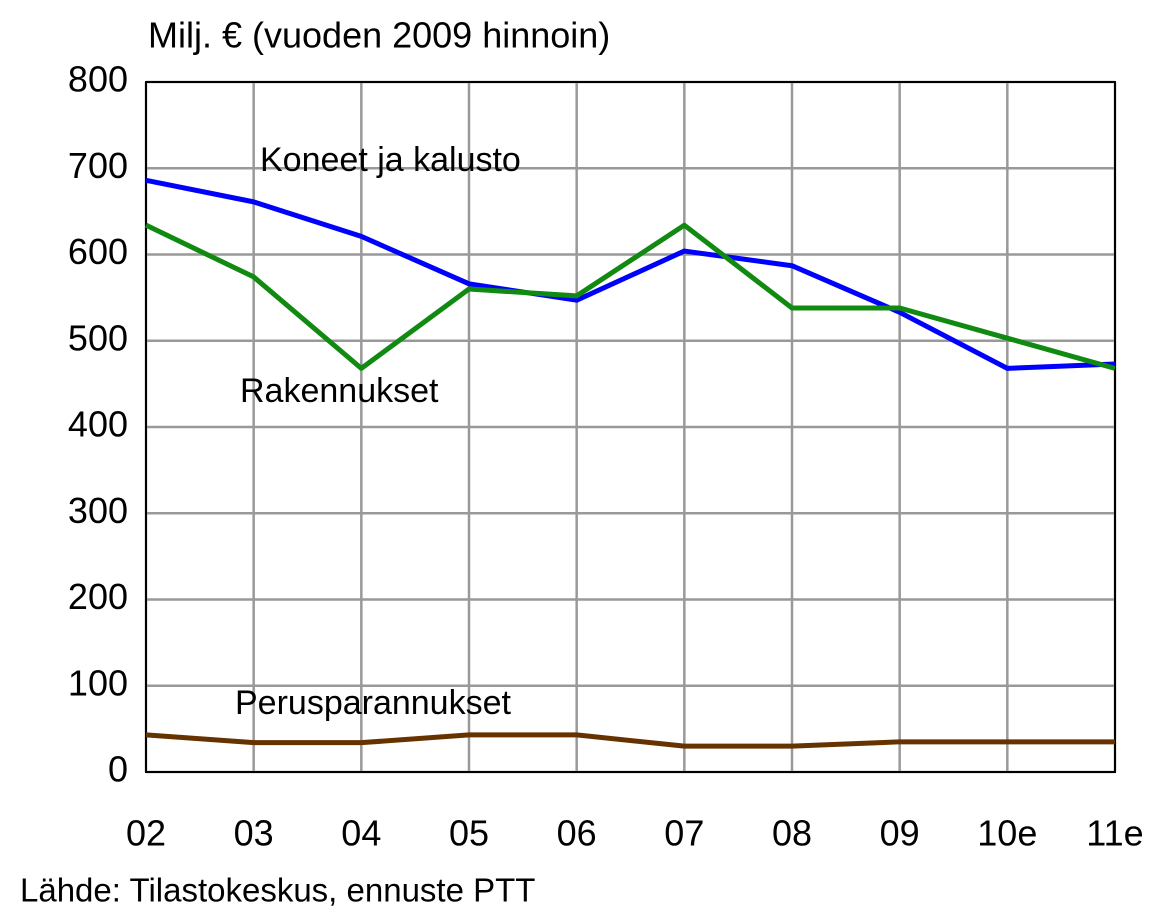 The height and width of the screenshot is (922, 1160). Describe the element at coordinates (98, 251) in the screenshot. I see `y-tick-label: 600` at that location.